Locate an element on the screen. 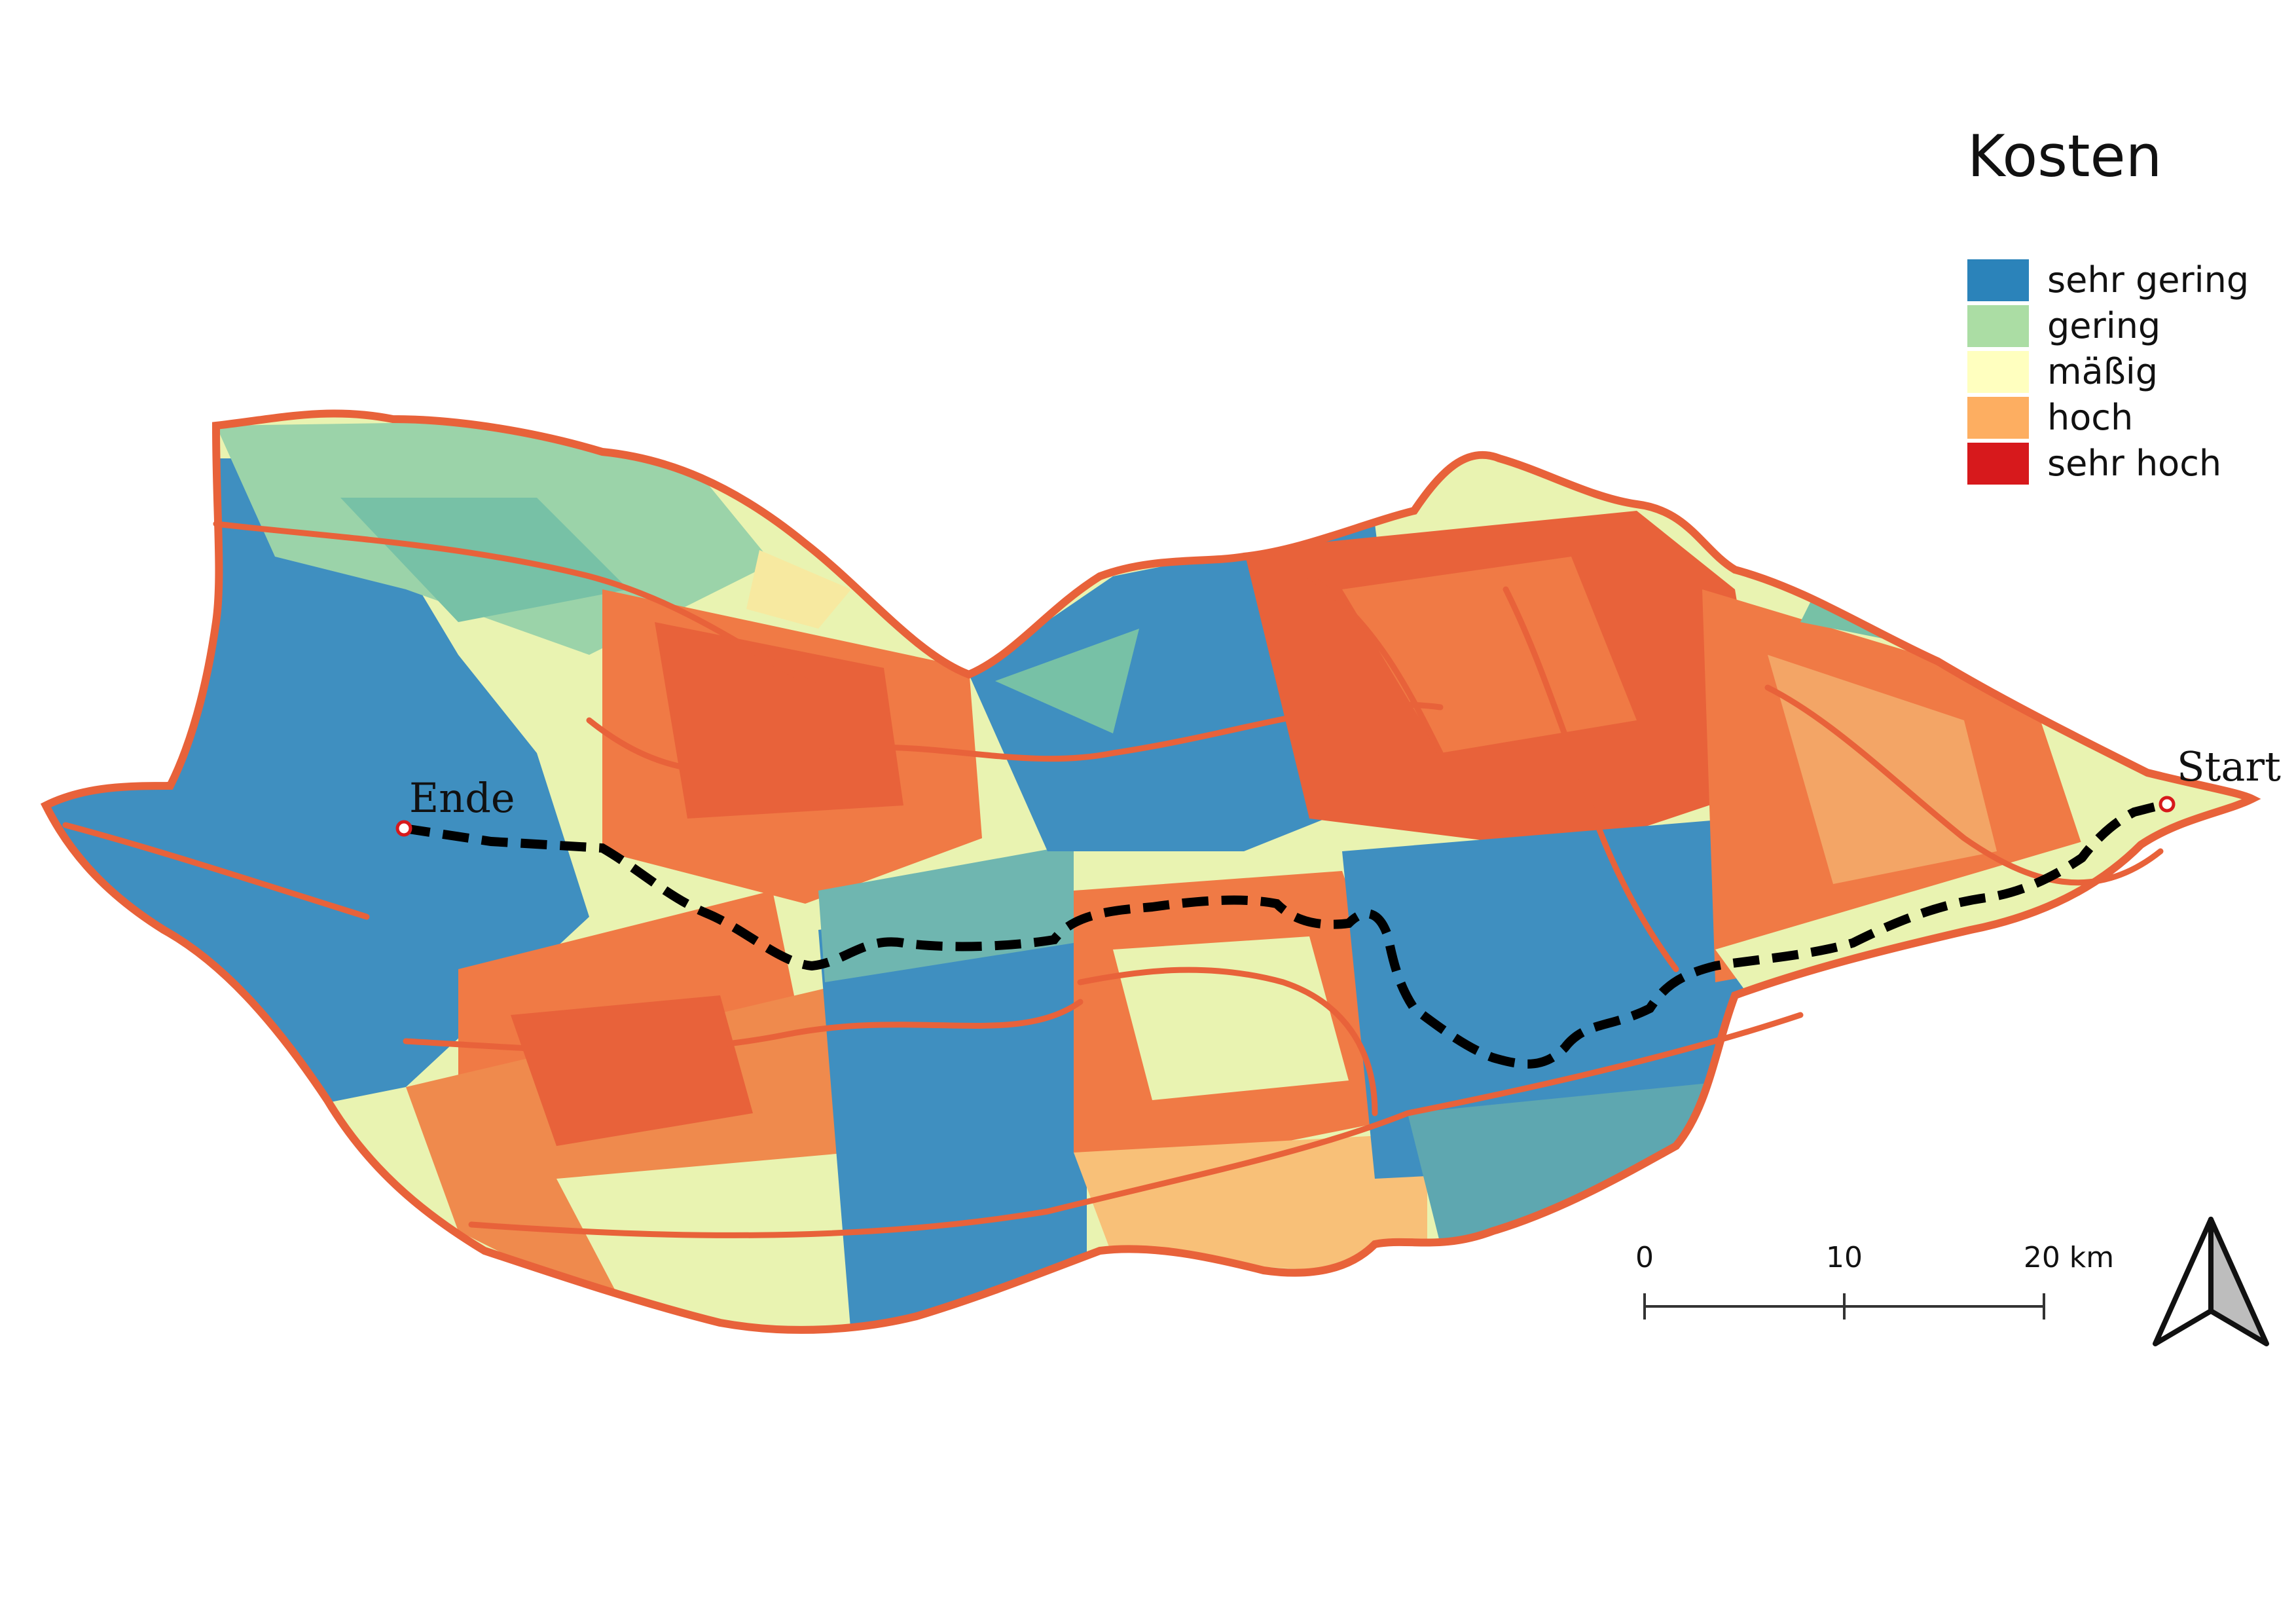  end-marker is located at coordinates (403, 828).